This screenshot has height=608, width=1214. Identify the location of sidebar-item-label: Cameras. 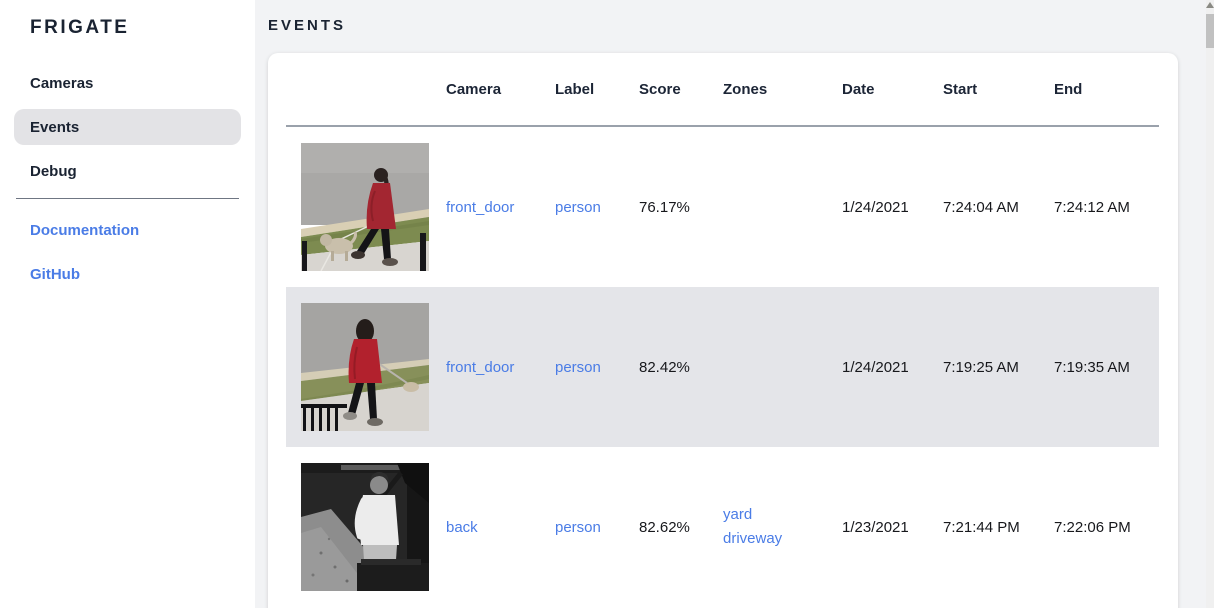
(62, 83).